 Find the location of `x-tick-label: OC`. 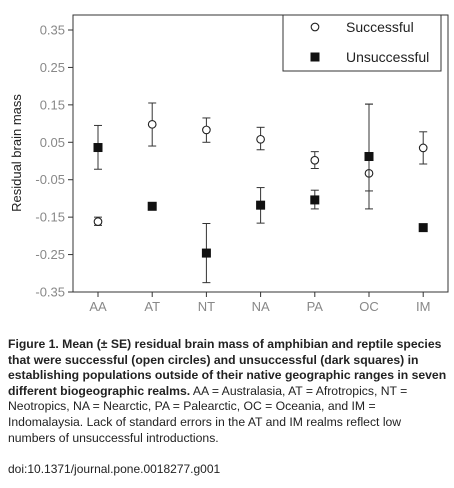

x-tick-label: OC is located at coordinates (369, 306).